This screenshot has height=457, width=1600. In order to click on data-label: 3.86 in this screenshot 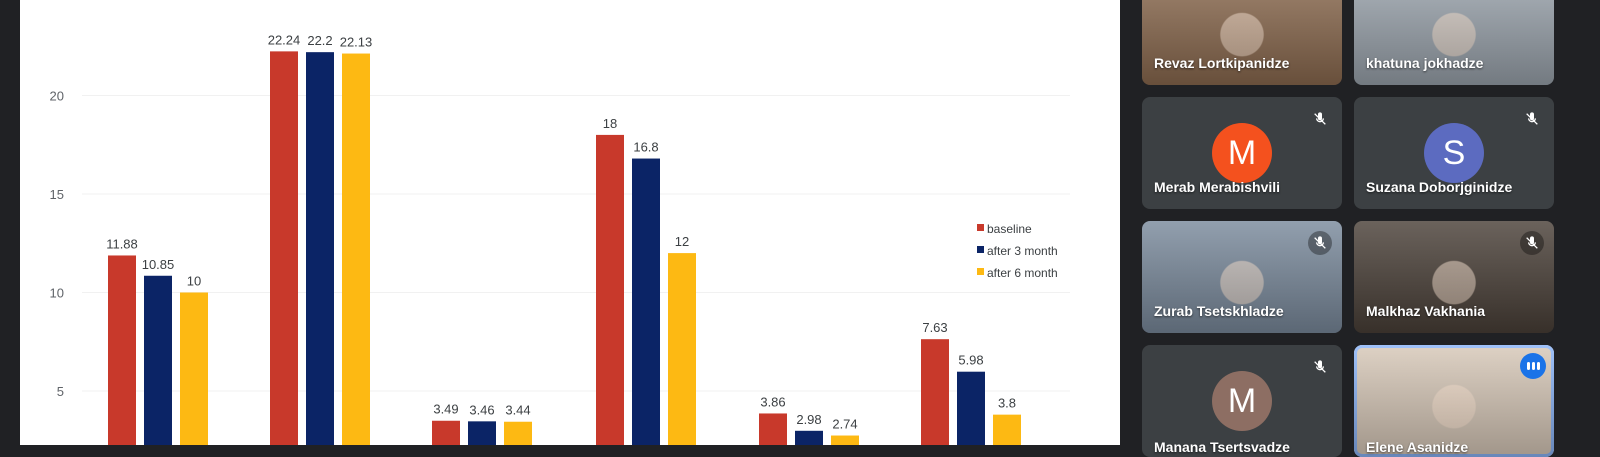, I will do `click(772, 401)`.